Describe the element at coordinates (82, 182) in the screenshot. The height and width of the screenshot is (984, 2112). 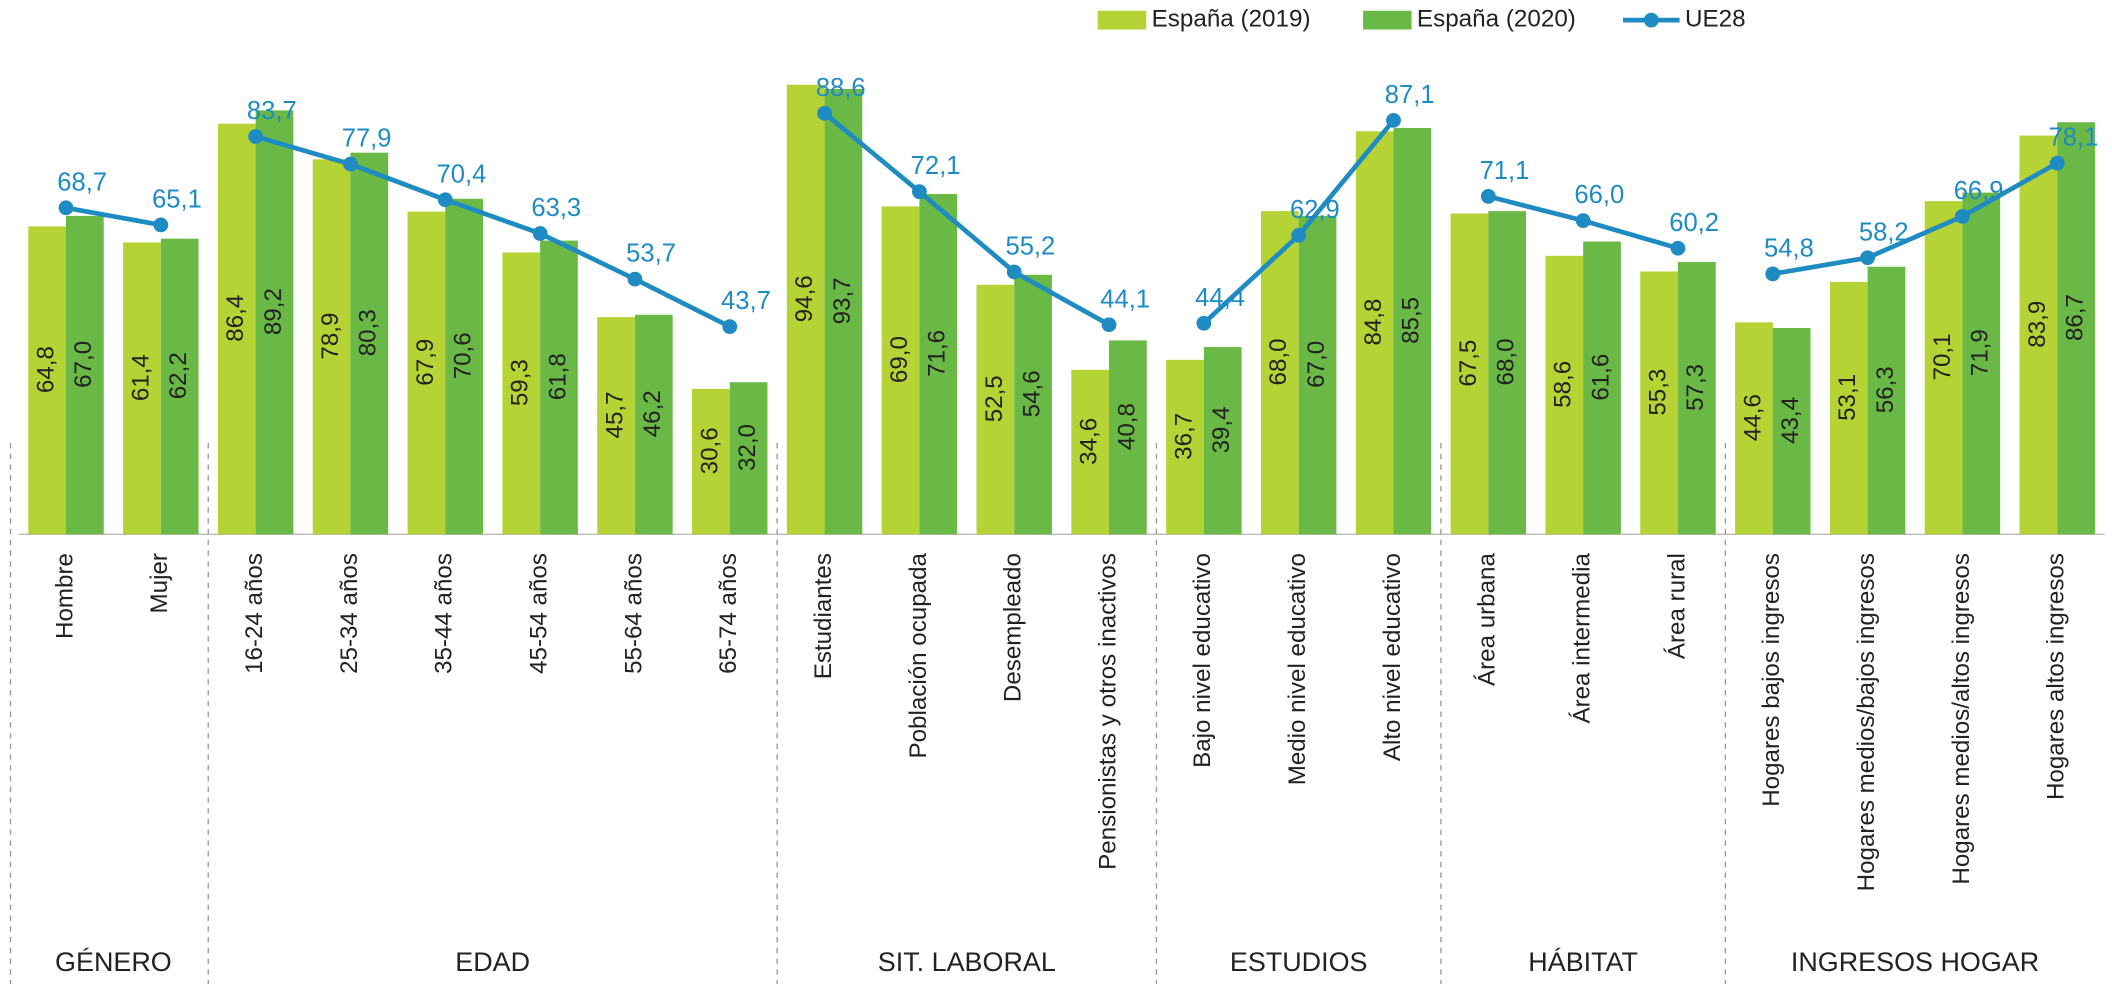
I see `line-value-label: 68,7` at that location.